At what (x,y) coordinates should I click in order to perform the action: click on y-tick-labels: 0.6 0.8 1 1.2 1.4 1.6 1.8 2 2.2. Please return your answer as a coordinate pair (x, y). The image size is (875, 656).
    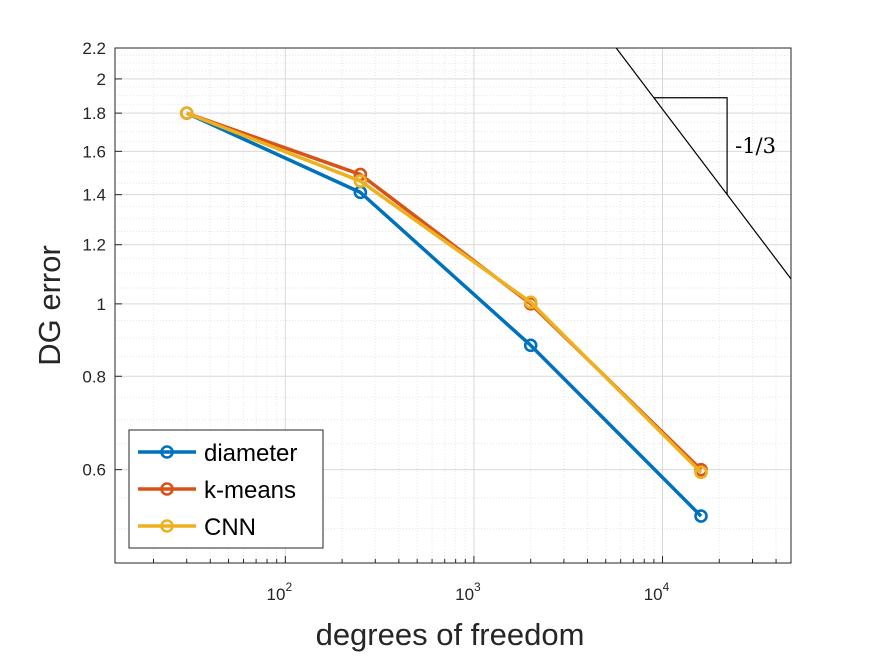
    Looking at the image, I should click on (94, 259).